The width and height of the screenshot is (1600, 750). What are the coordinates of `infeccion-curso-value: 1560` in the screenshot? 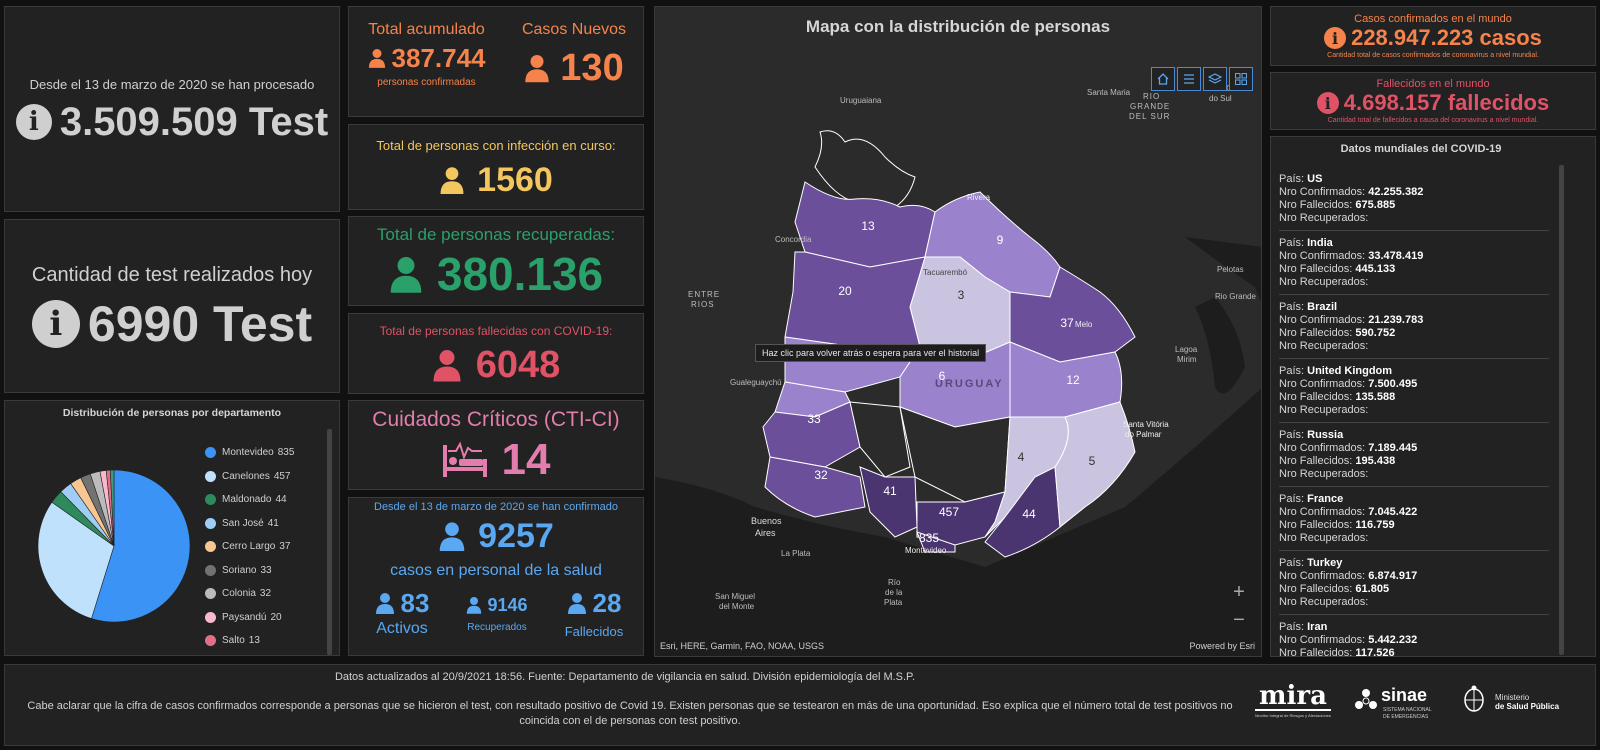 It's located at (515, 179).